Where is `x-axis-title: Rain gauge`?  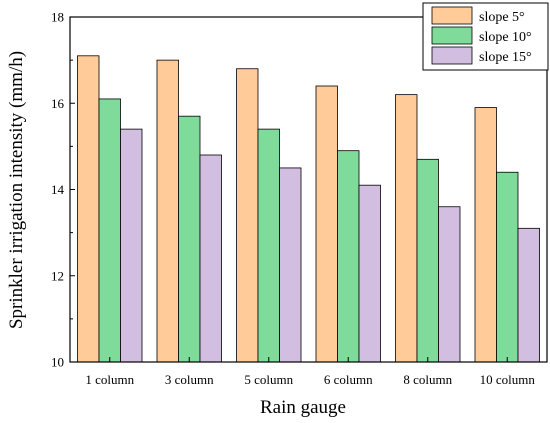
x-axis-title: Rain gauge is located at coordinates (303, 407).